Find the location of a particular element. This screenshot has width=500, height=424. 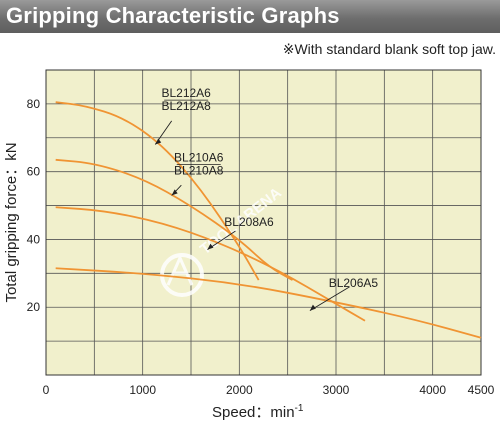

chart-note: ※With standard blank soft top jaw. is located at coordinates (389, 49).